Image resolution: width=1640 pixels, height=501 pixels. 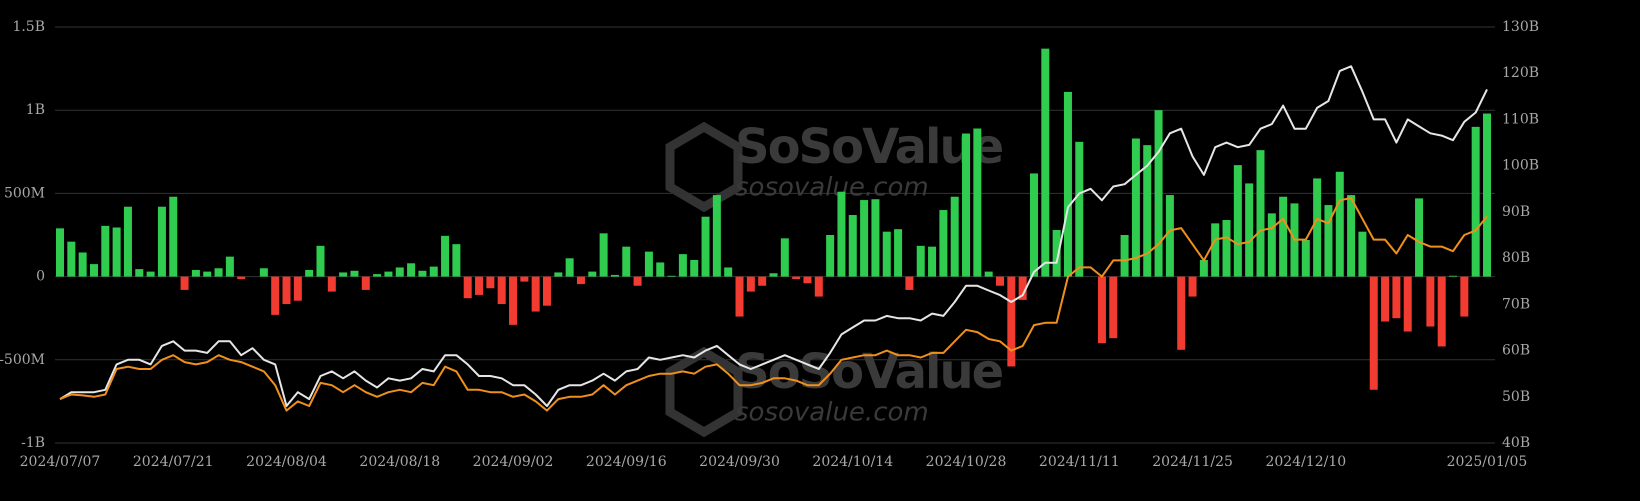 I want to click on x-tick-label: 2024/07/07, so click(x=60, y=462).